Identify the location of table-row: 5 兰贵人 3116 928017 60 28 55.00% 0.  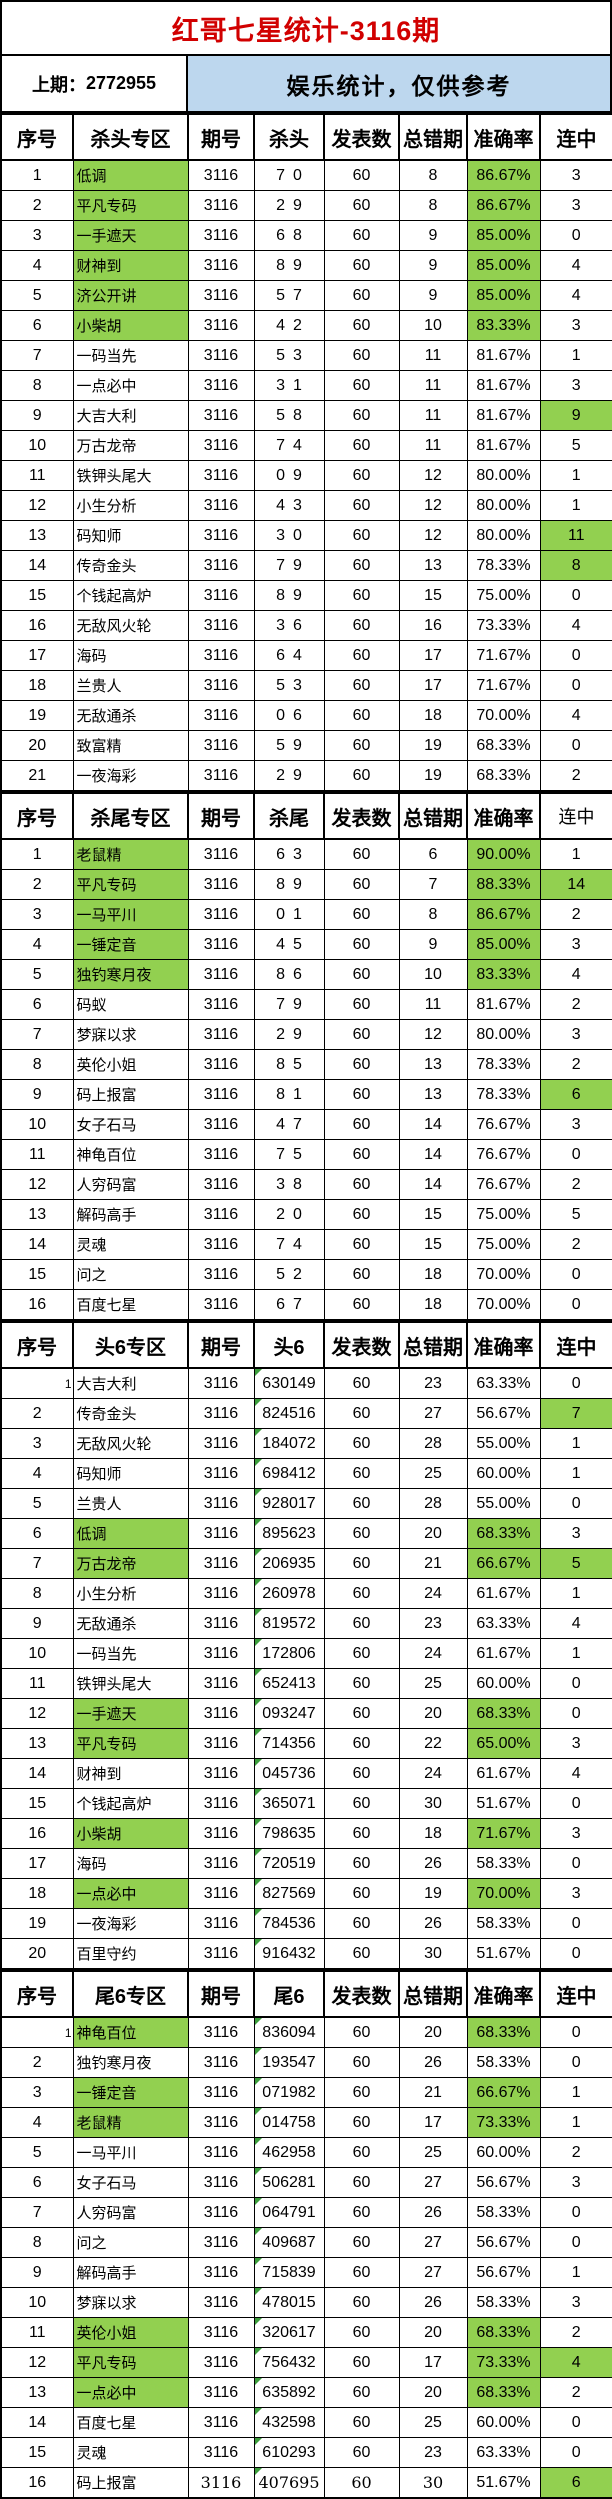
(306, 1503).